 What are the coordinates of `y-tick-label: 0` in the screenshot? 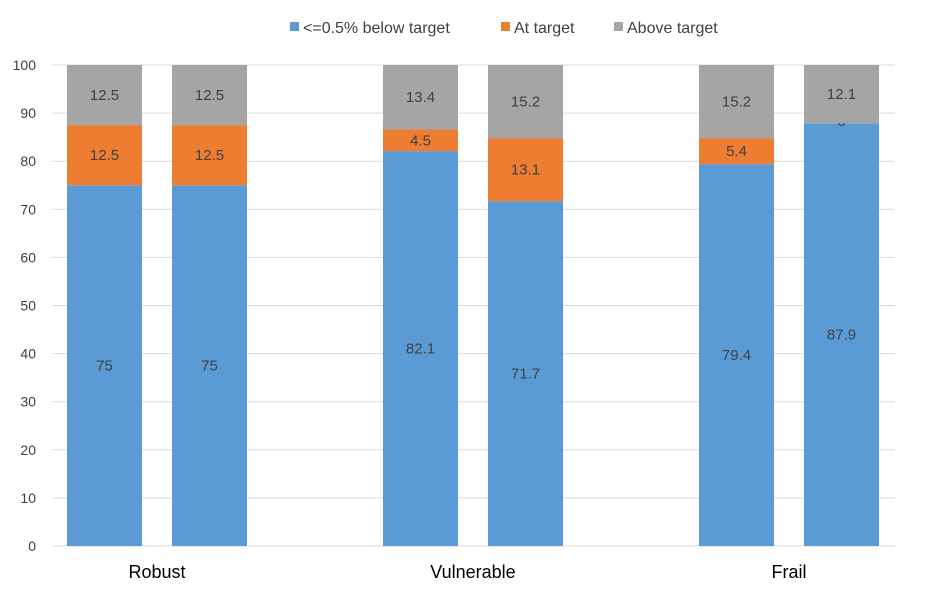 It's located at (32, 546).